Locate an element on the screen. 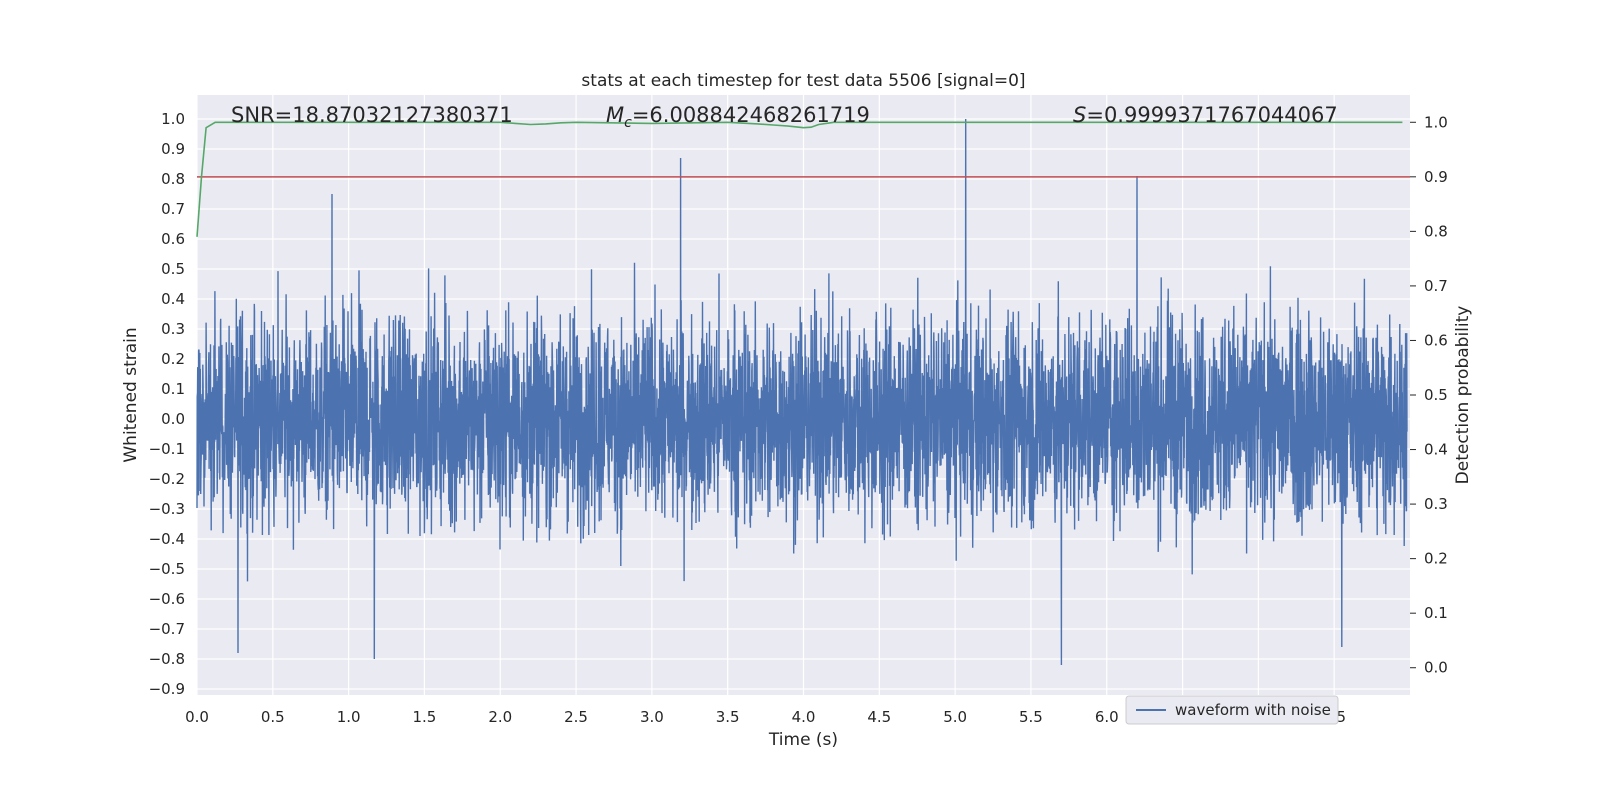 Image resolution: width=1600 pixels, height=800 pixels. x-tick-label: 0.5 is located at coordinates (273, 717).